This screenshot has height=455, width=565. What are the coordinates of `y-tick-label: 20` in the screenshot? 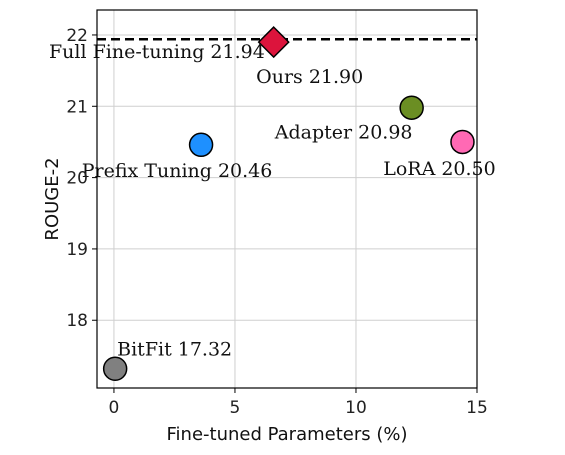 It's located at (77, 179).